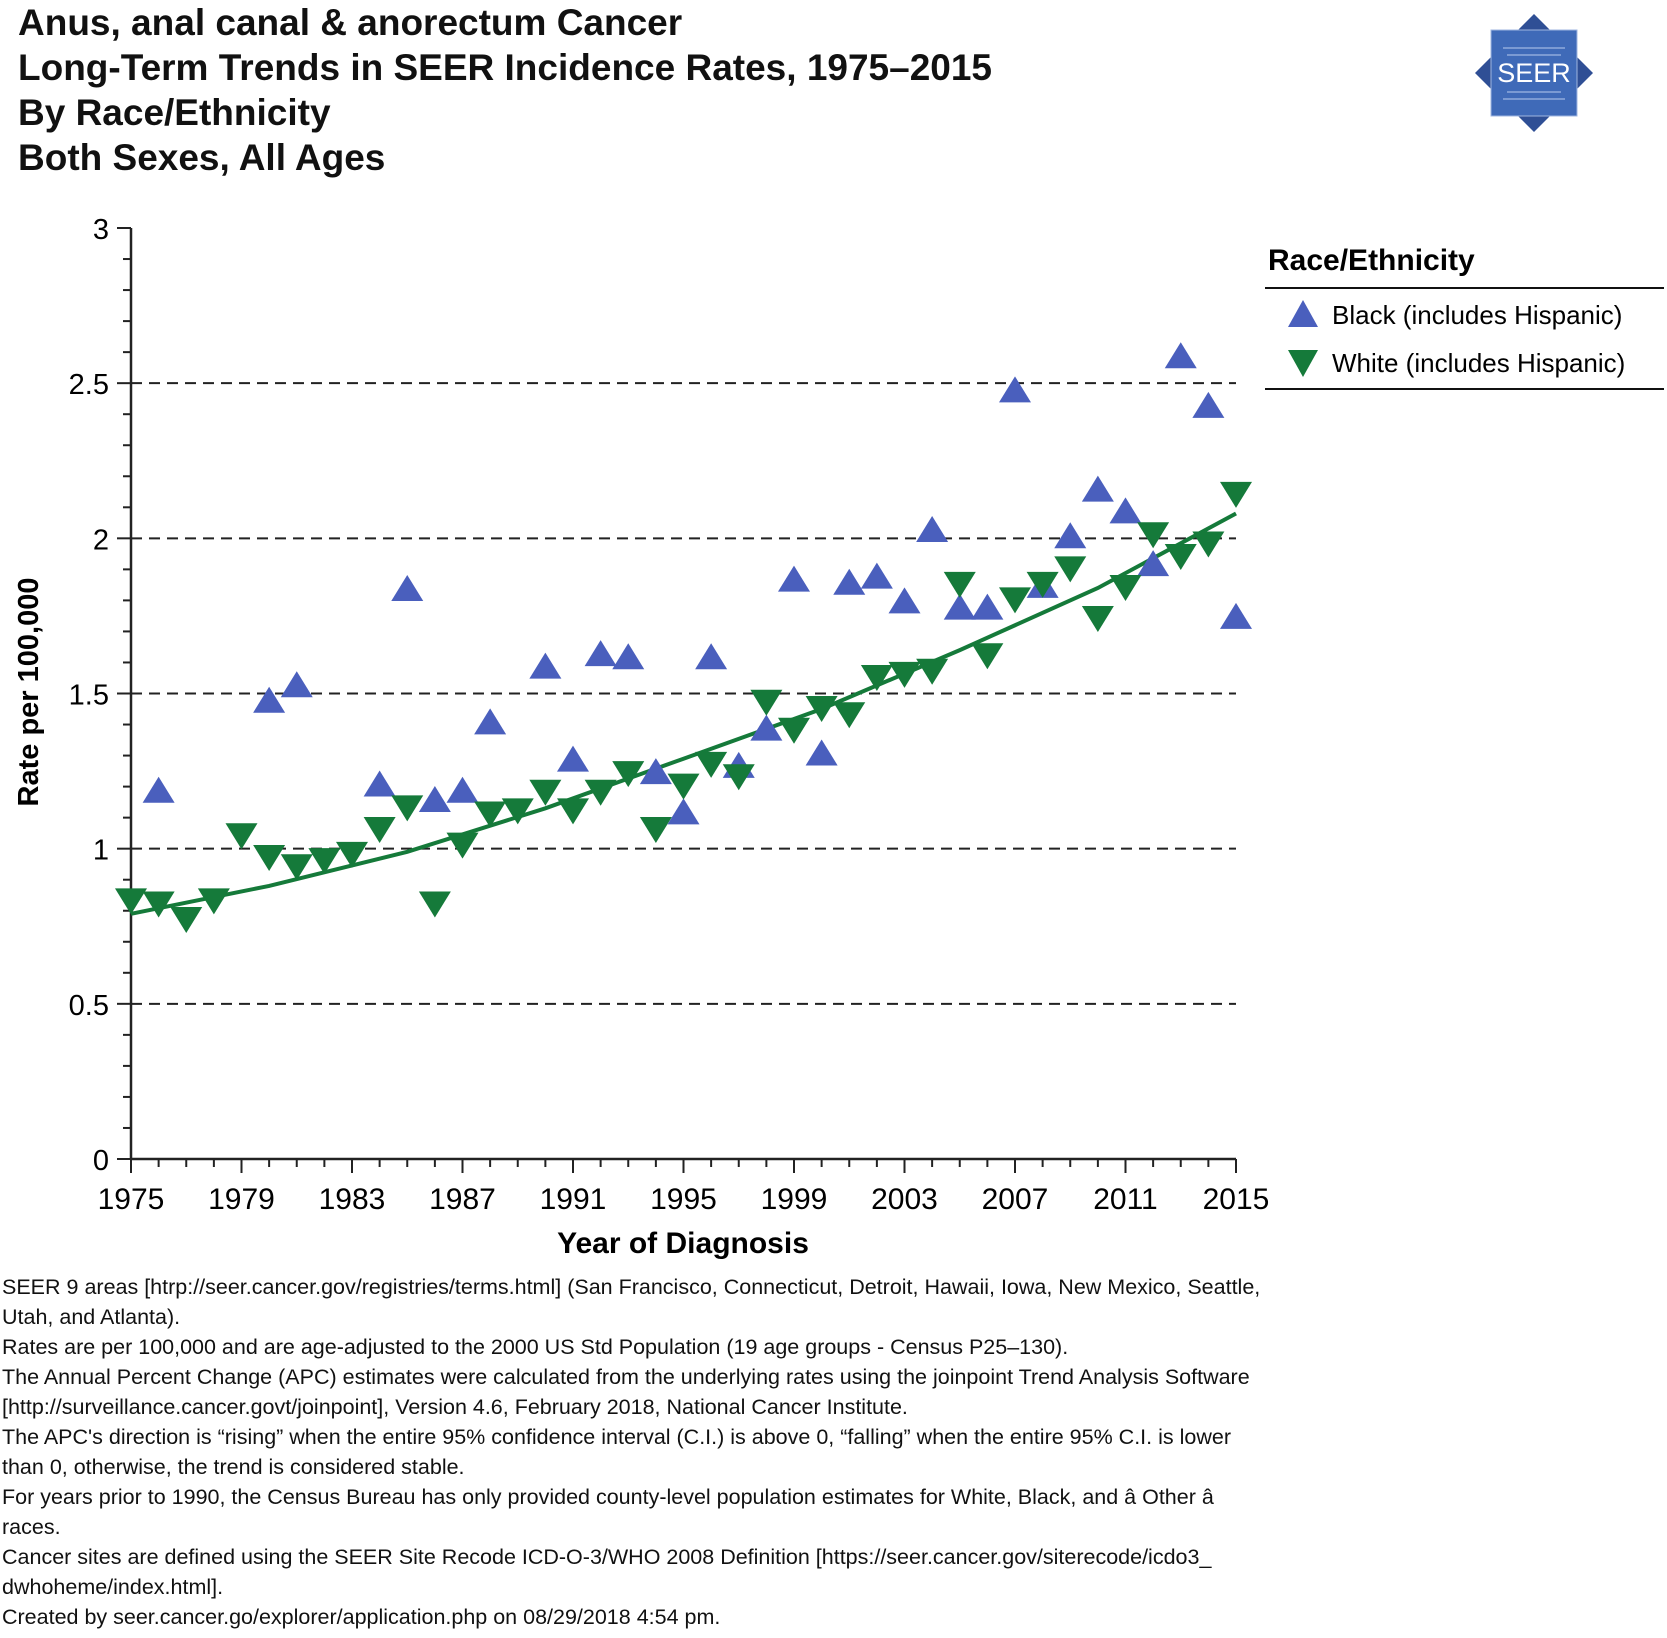 This screenshot has height=1638, width=1667. I want to click on y-tick-label: 1, so click(101, 851).